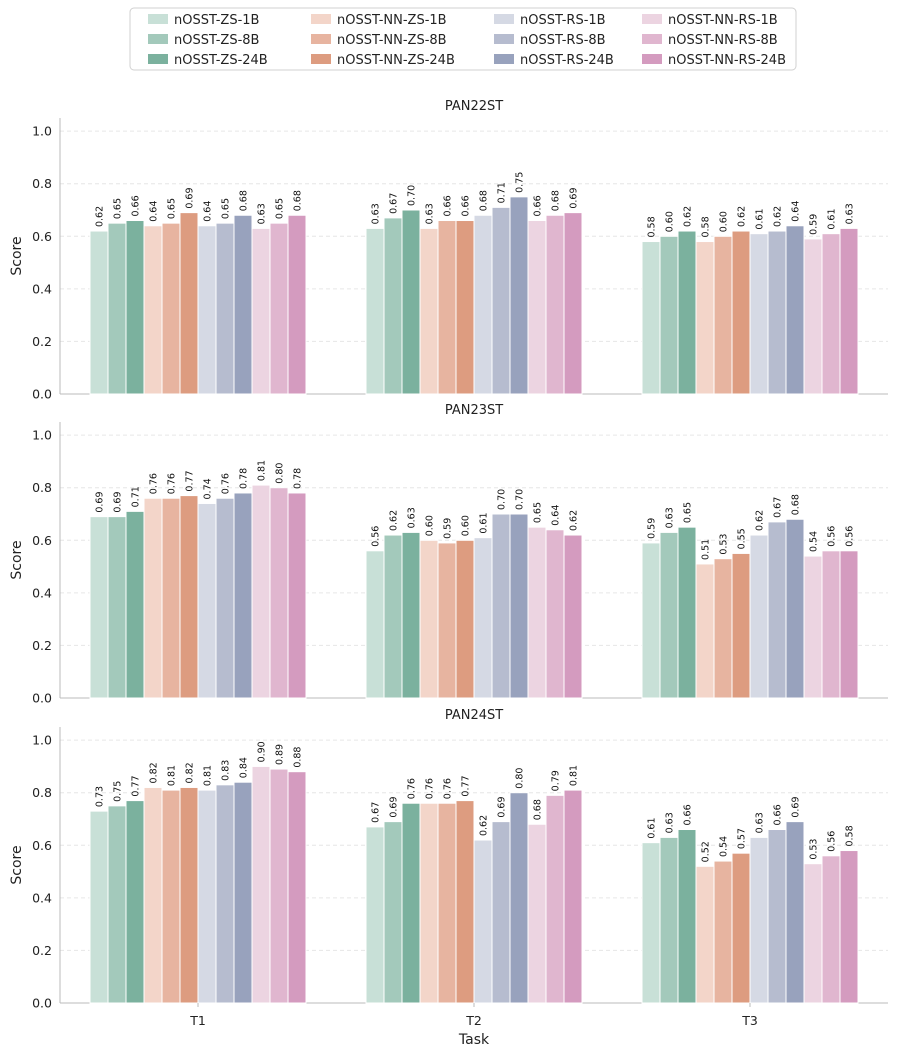 The width and height of the screenshot is (897, 1056). Describe the element at coordinates (396, 60) in the screenshot. I see `legend-label: nOSST-NN-ZS-24B` at that location.